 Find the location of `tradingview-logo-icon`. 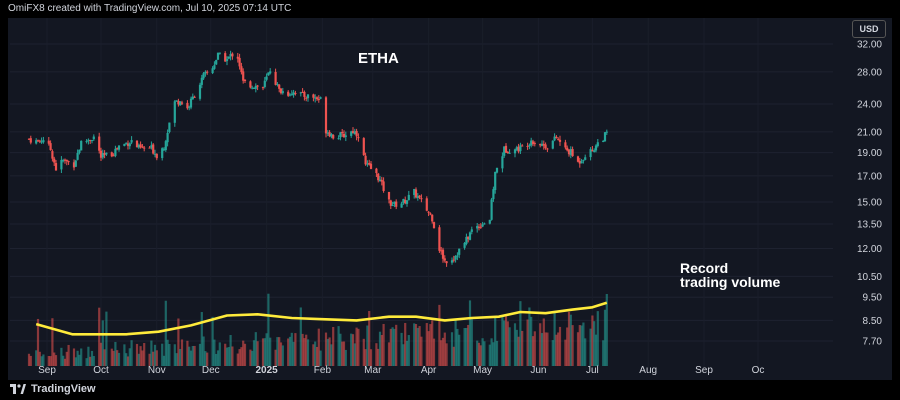

tradingview-logo-icon is located at coordinates (18, 389).